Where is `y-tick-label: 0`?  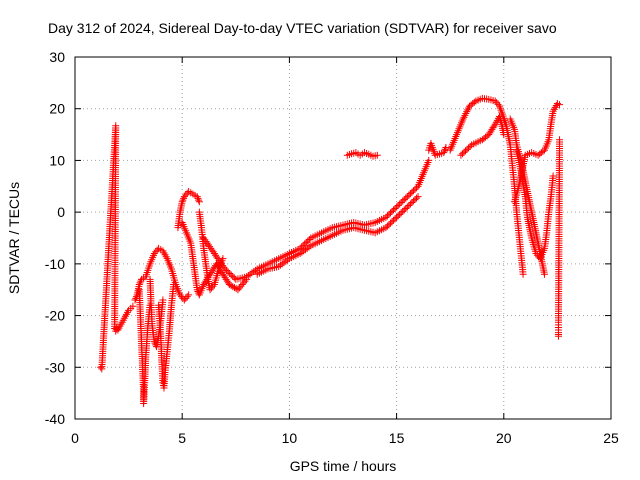 y-tick-label: 0 is located at coordinates (61, 212).